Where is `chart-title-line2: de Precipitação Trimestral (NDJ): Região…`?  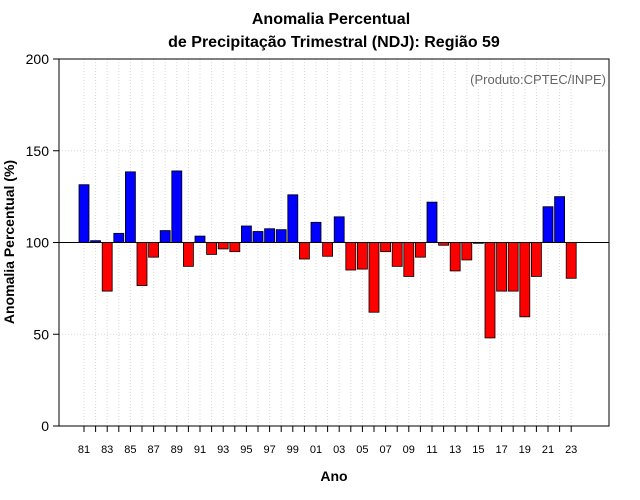 chart-title-line2: de Precipitação Trimestral (NDJ): Região… is located at coordinates (334, 42).